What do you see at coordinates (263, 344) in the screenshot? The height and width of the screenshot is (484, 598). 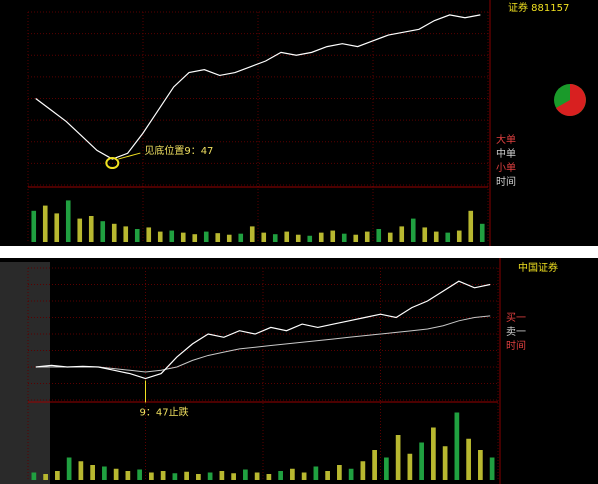 I see `price-line` at bounding box center [263, 344].